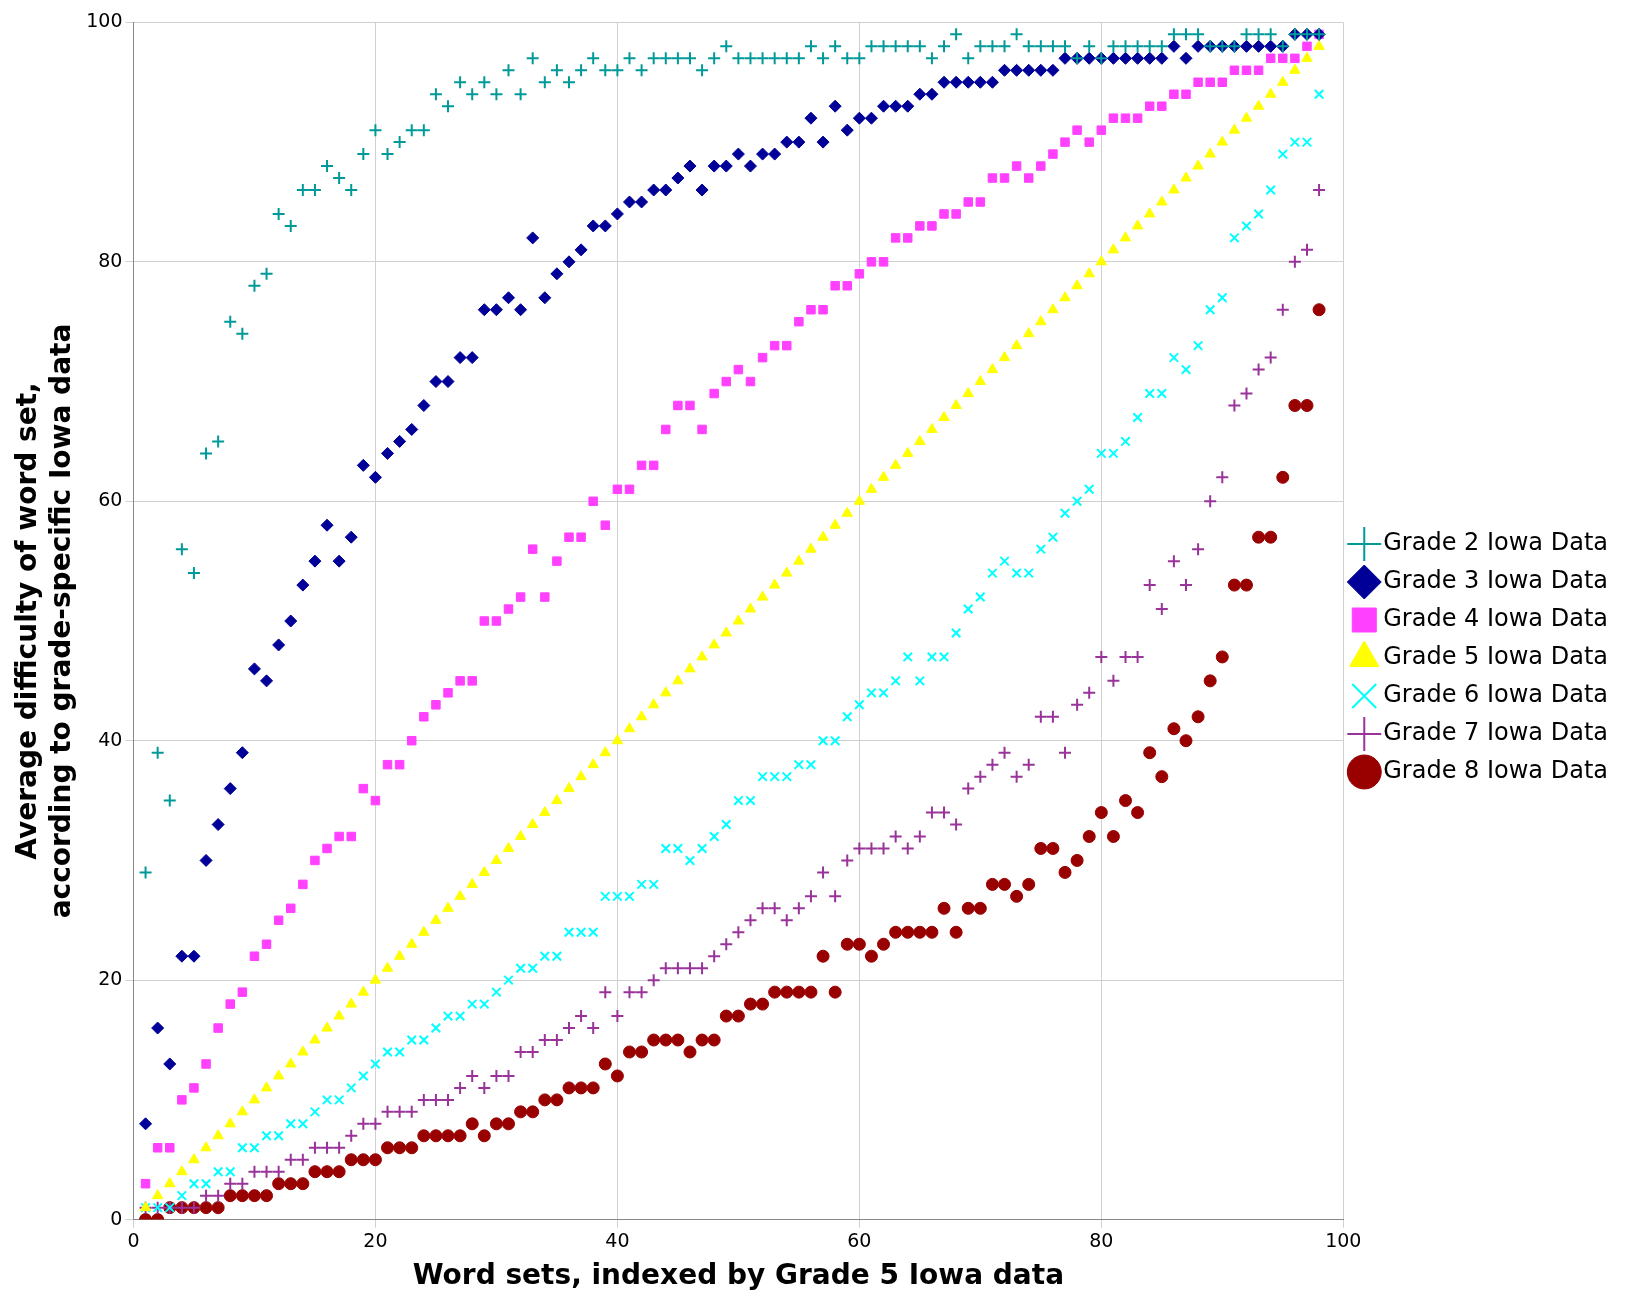  I want to click on legend-label: Grade 6 Iowa Data, so click(1495, 694).